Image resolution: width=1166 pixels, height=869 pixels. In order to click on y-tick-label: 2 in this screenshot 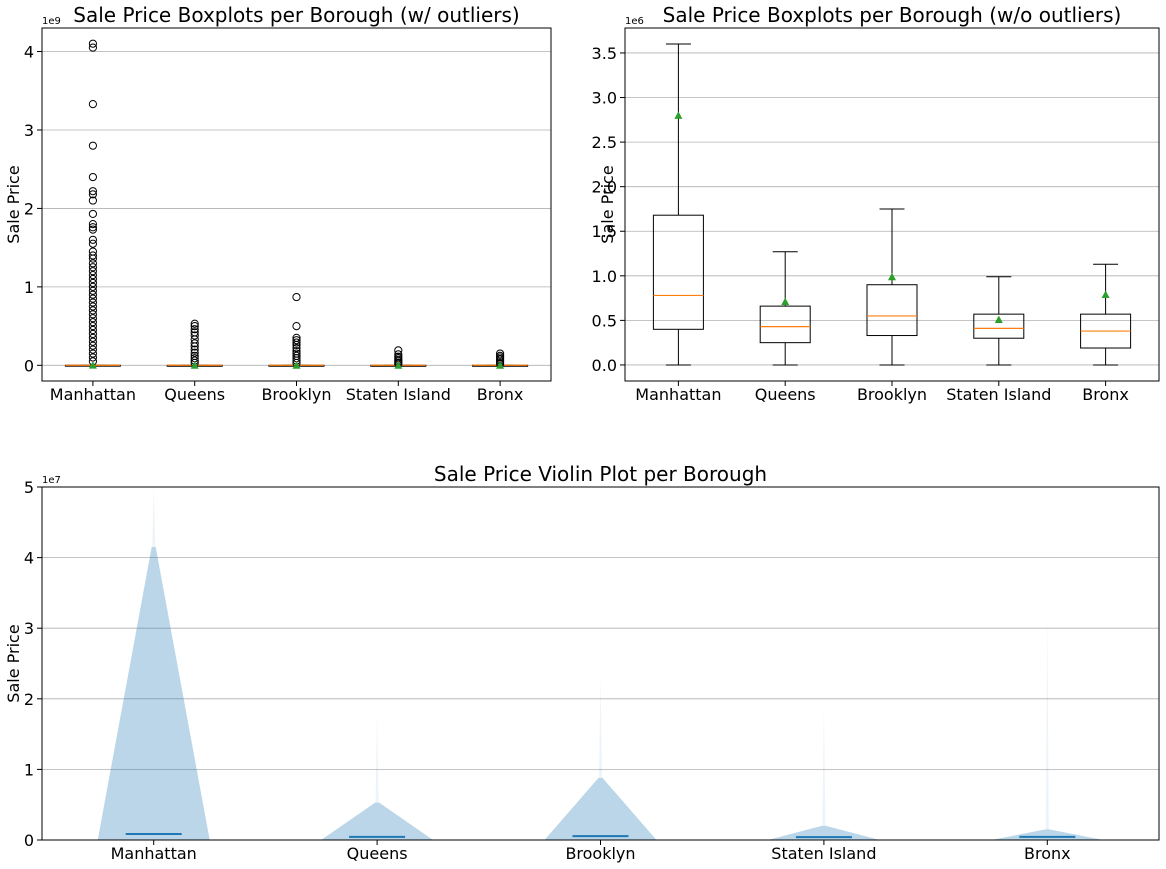, I will do `click(29, 699)`.